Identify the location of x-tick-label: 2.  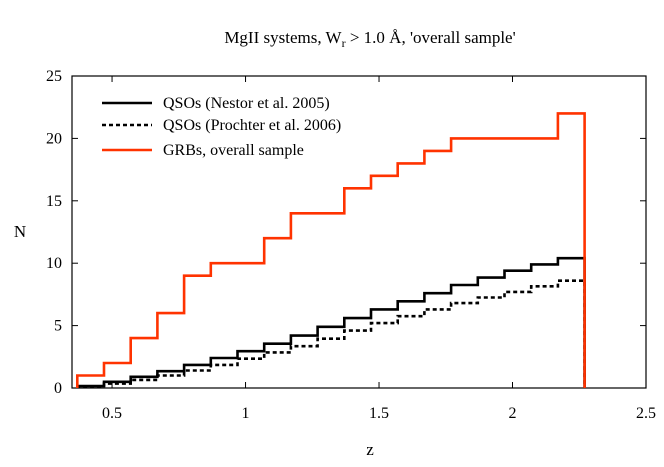
(513, 413).